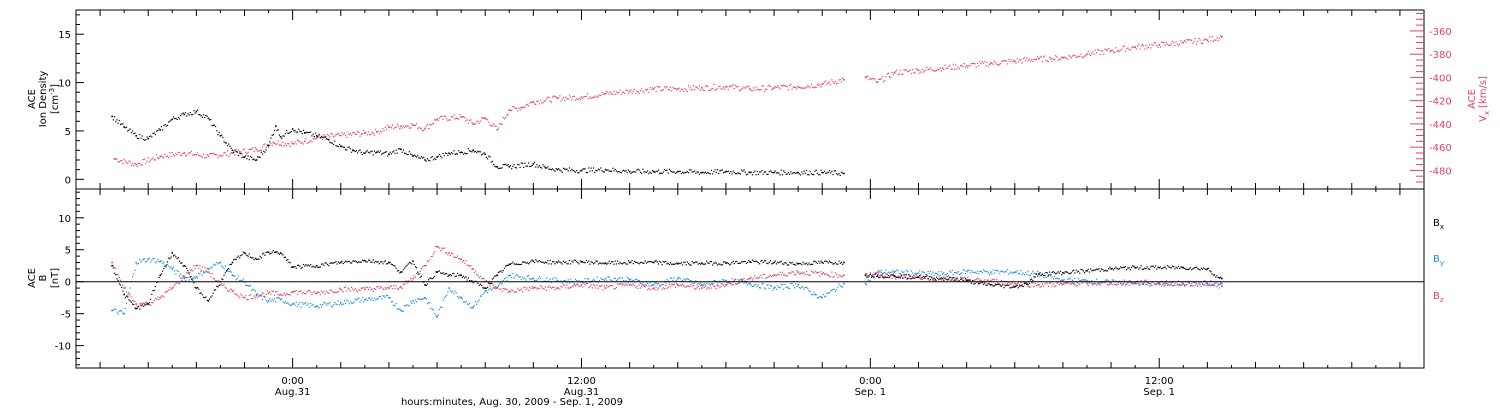  What do you see at coordinates (1438, 297) in the screenshot?
I see `legend-bz: Bz` at bounding box center [1438, 297].